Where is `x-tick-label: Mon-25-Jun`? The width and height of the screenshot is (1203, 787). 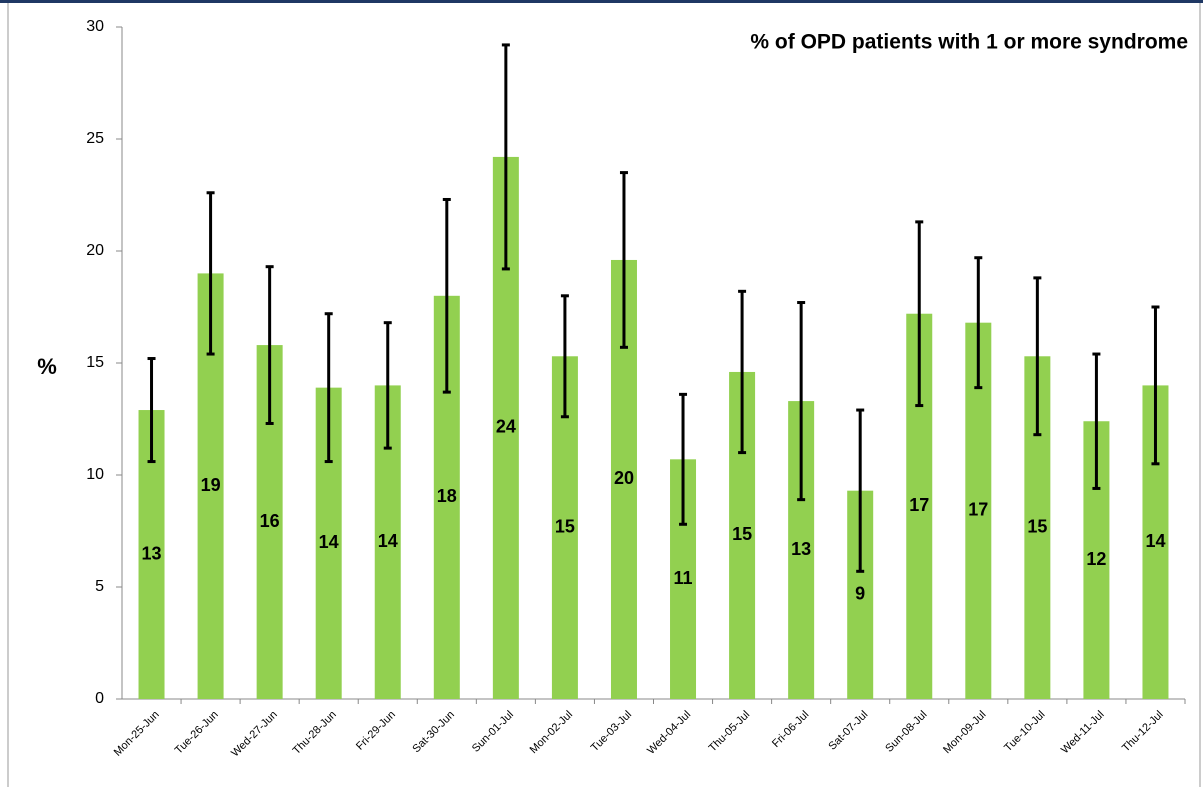
x-tick-label: Mon-25-Jun is located at coordinates (137, 734).